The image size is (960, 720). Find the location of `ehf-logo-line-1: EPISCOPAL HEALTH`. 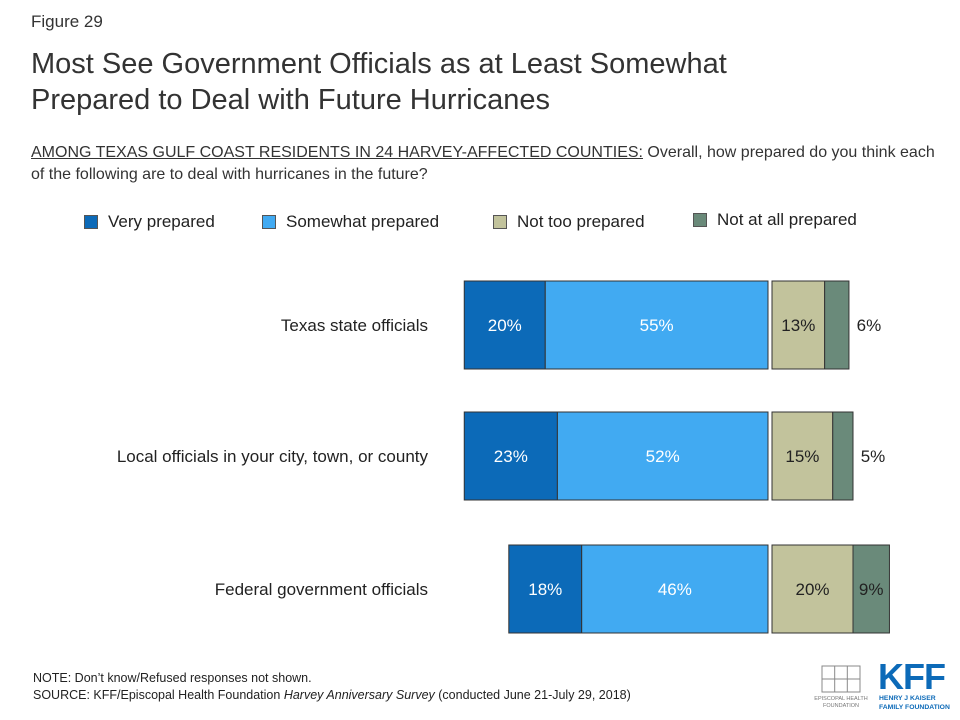

ehf-logo-line-1: EPISCOPAL HEALTH is located at coordinates (840, 699).